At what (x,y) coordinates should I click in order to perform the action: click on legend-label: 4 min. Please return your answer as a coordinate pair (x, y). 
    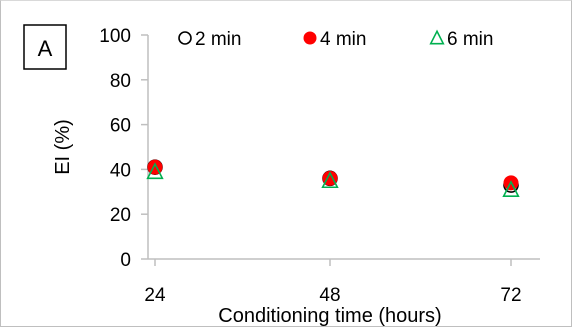
    Looking at the image, I should click on (343, 39).